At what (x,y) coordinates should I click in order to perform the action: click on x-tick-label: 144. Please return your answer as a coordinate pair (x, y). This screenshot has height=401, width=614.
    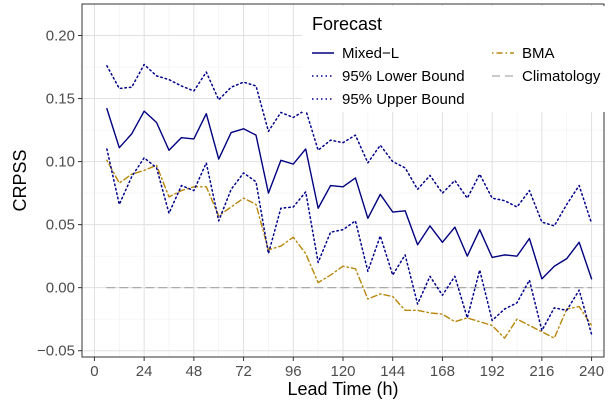
    Looking at the image, I should click on (392, 371).